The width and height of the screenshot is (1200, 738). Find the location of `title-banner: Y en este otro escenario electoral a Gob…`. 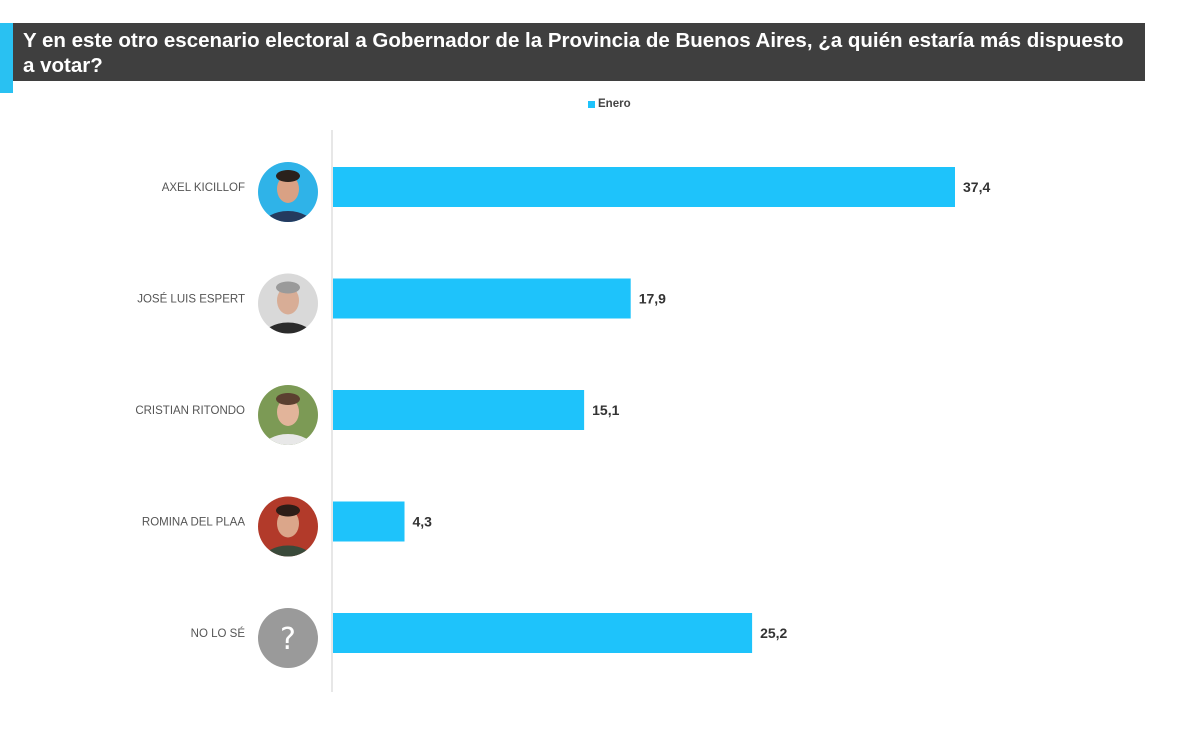

title-banner: Y en este otro escenario electoral a Gob… is located at coordinates (579, 52).